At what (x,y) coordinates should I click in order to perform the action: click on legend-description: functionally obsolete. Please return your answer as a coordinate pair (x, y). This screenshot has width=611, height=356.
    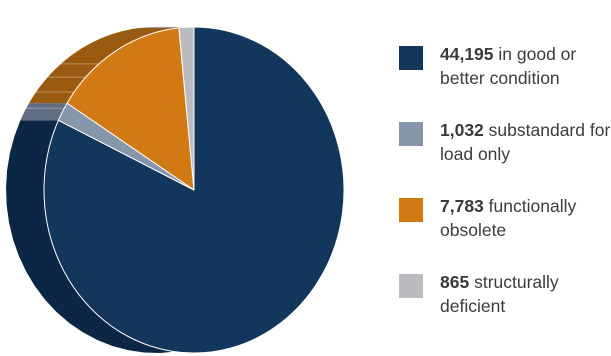
    Looking at the image, I should click on (508, 218).